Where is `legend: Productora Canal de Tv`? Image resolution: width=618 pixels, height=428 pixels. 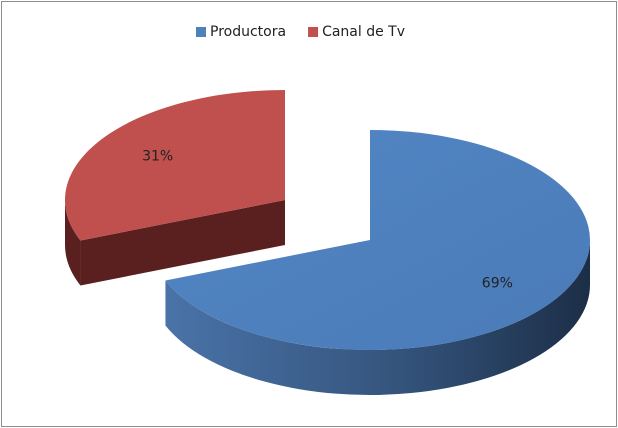
legend: Productora Canal de Tv is located at coordinates (300, 32).